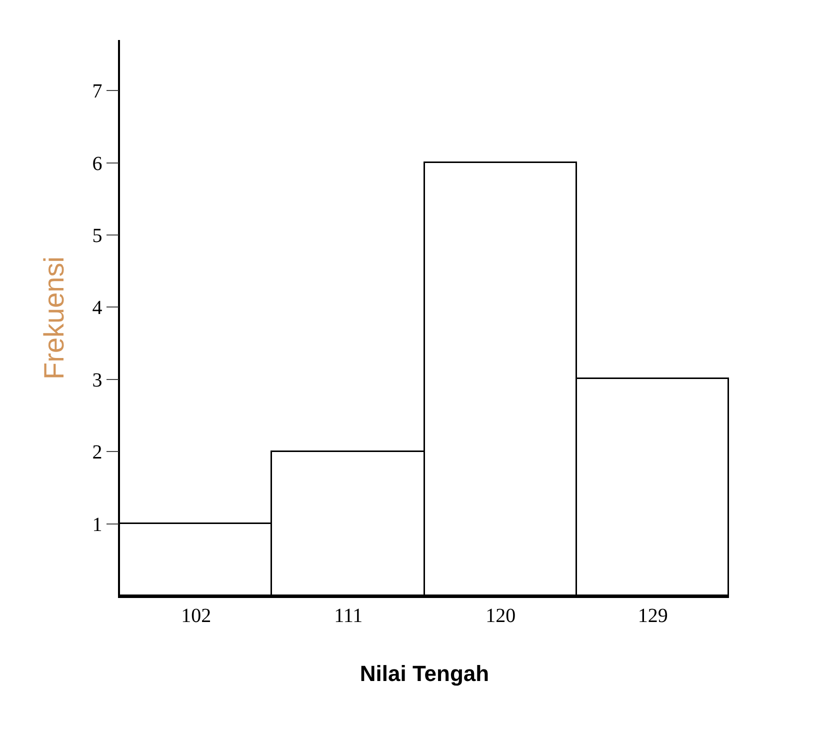 This screenshot has width=839, height=746. Describe the element at coordinates (97, 235) in the screenshot. I see `y-tick-label: 5` at that location.